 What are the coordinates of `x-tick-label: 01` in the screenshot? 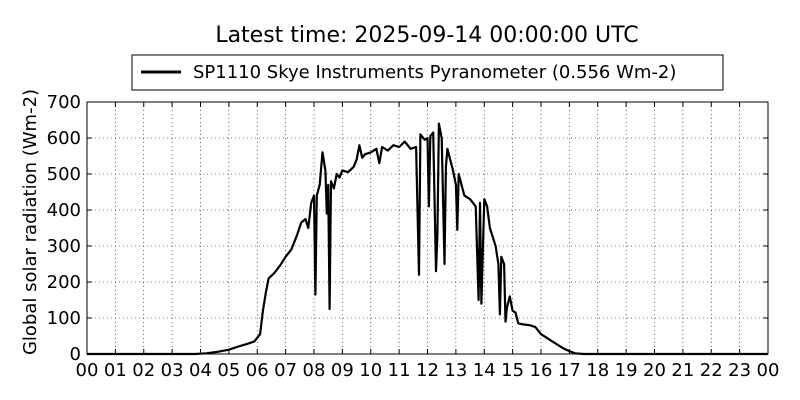 It's located at (115, 370).